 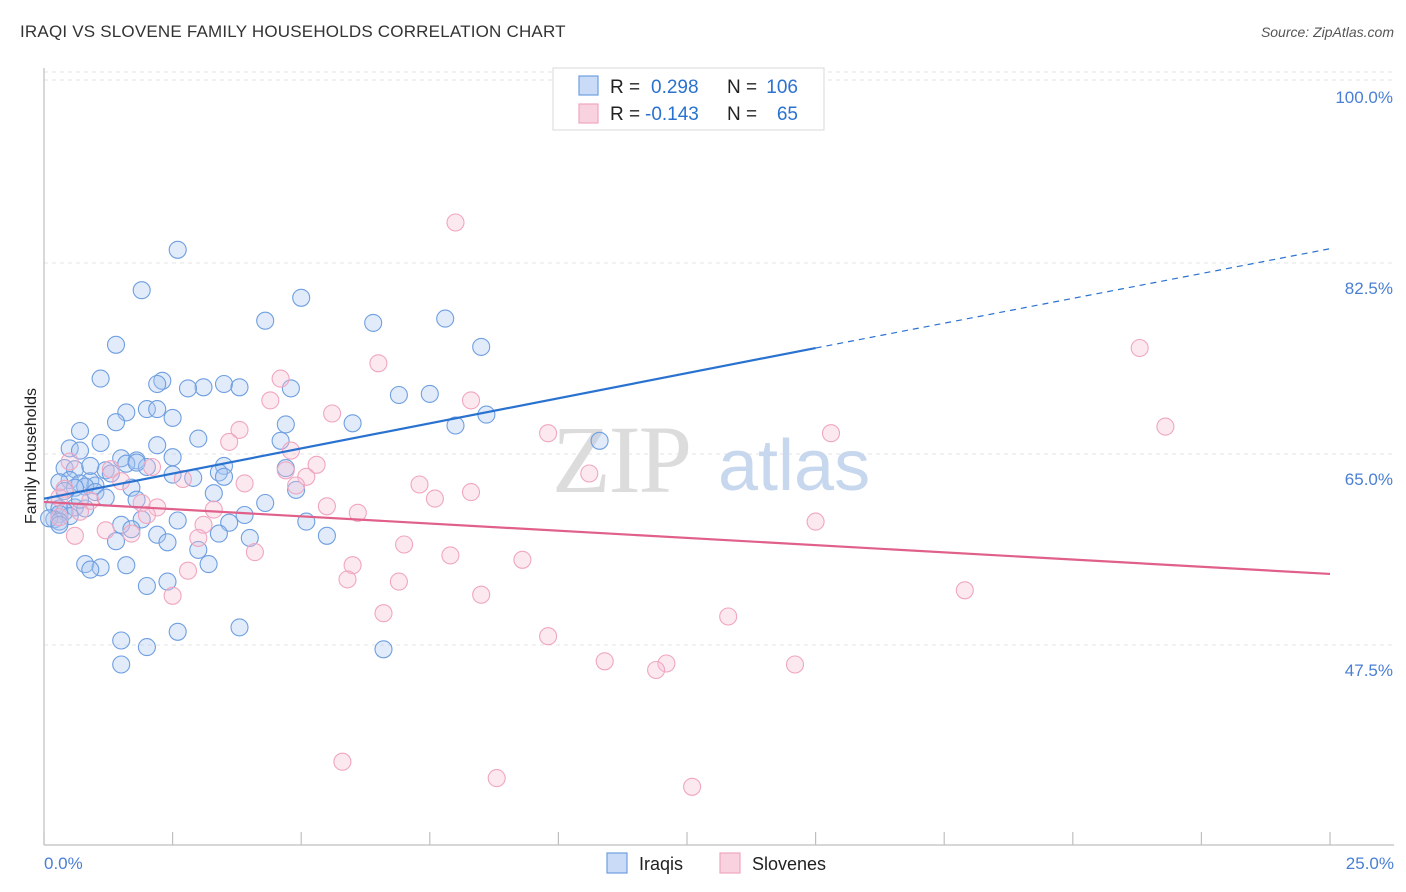 I want to click on bottom-legend-iraqis-label: Iraqis, so click(x=661, y=864).